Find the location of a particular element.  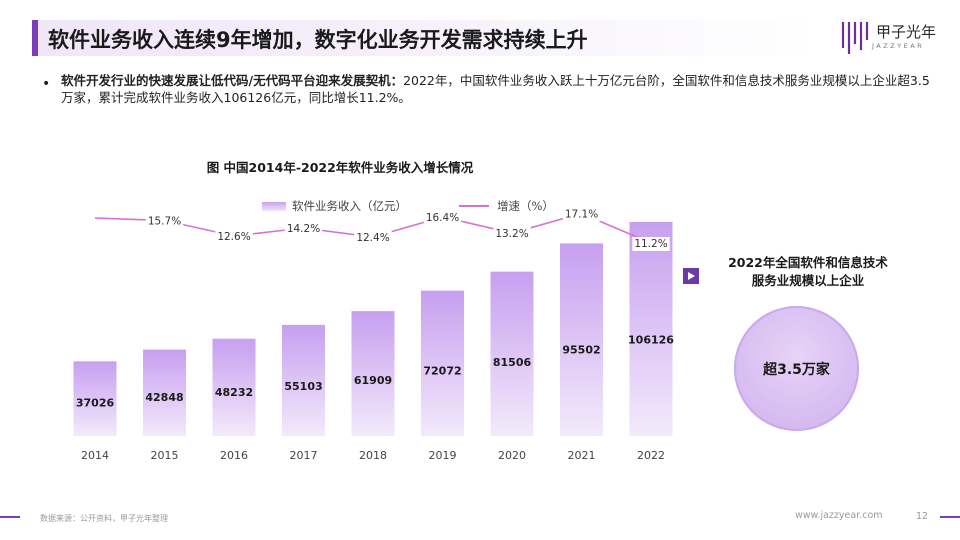

bar-2022 is located at coordinates (651, 329).